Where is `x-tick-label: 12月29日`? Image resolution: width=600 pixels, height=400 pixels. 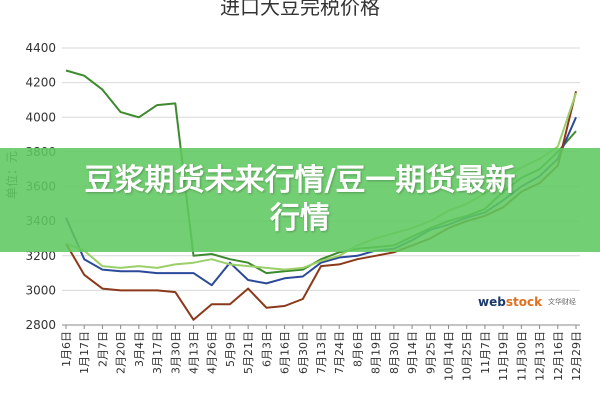
x-tick-label: 12月29日 is located at coordinates (576, 356).